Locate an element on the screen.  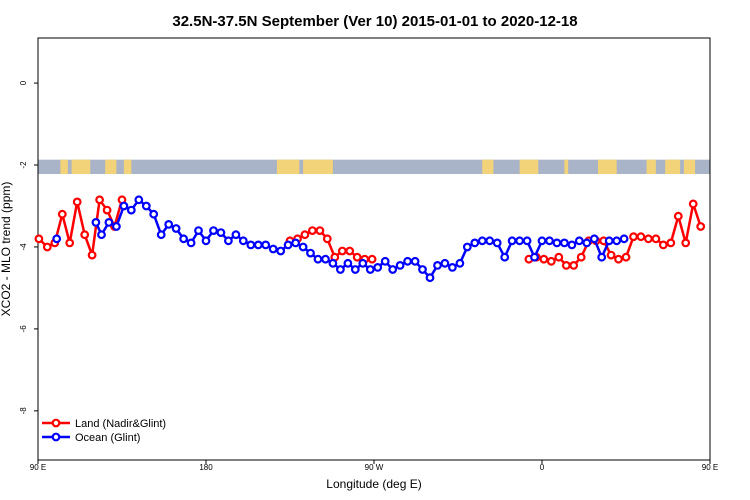
ocean-band is located at coordinates (374, 167).